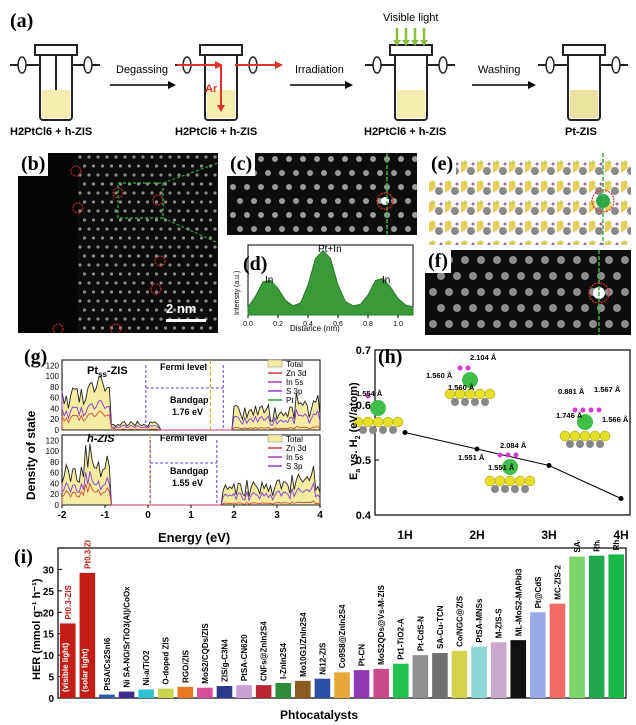  Describe the element at coordinates (54, 387) in the screenshot. I see `dos-ytick: 80` at that location.